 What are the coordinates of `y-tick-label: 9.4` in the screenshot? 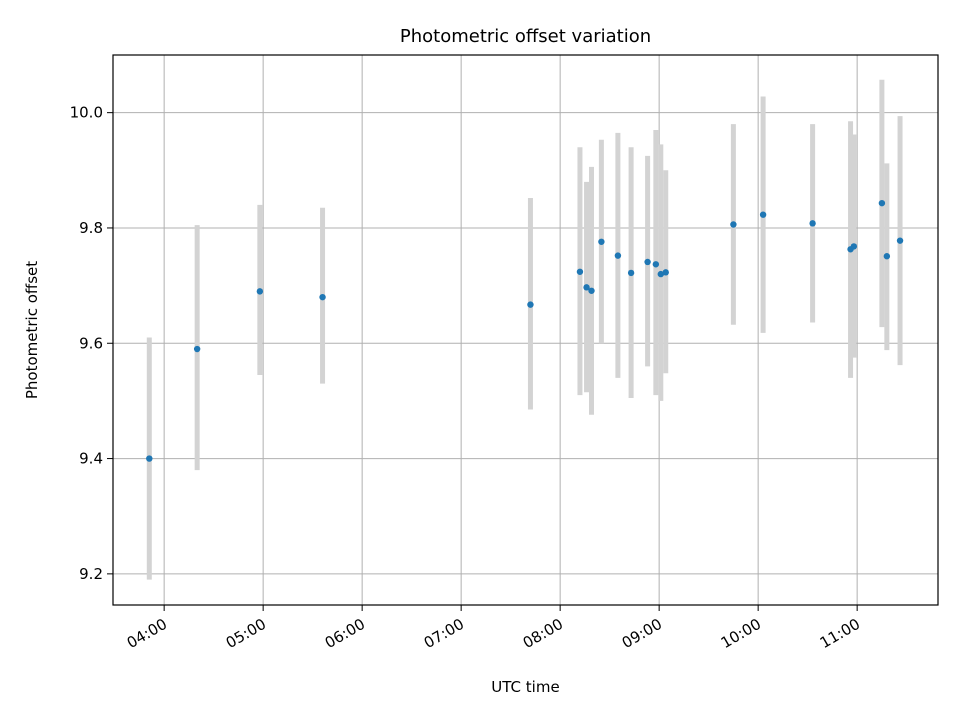 It's located at (91, 459).